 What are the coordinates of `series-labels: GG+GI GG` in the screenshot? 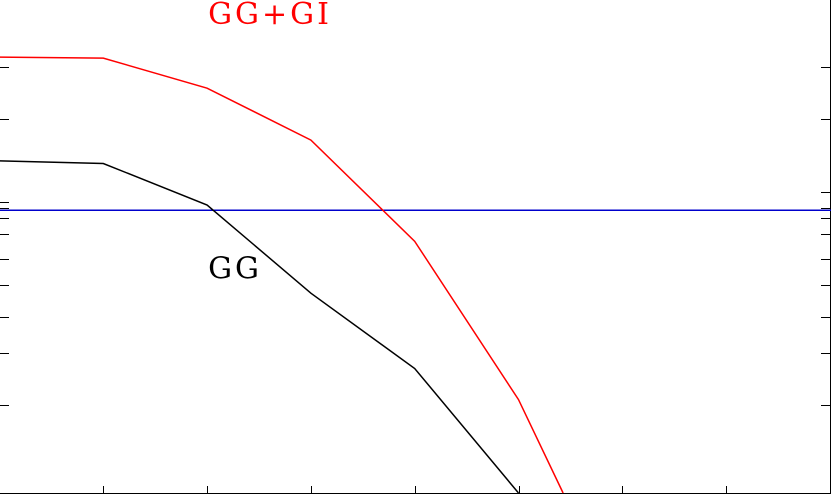 It's located at (270, 143).